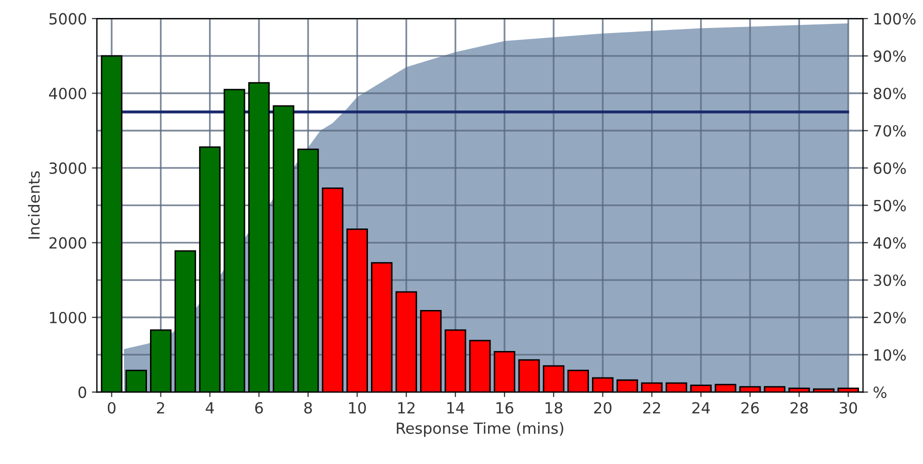 The height and width of the screenshot is (464, 923). Describe the element at coordinates (890, 56) in the screenshot. I see `y2-tick-label: 90%` at that location.